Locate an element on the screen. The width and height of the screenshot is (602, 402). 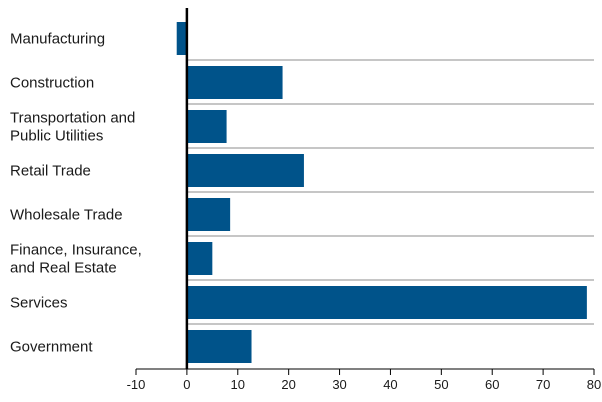
category-label: Government is located at coordinates (51, 346).